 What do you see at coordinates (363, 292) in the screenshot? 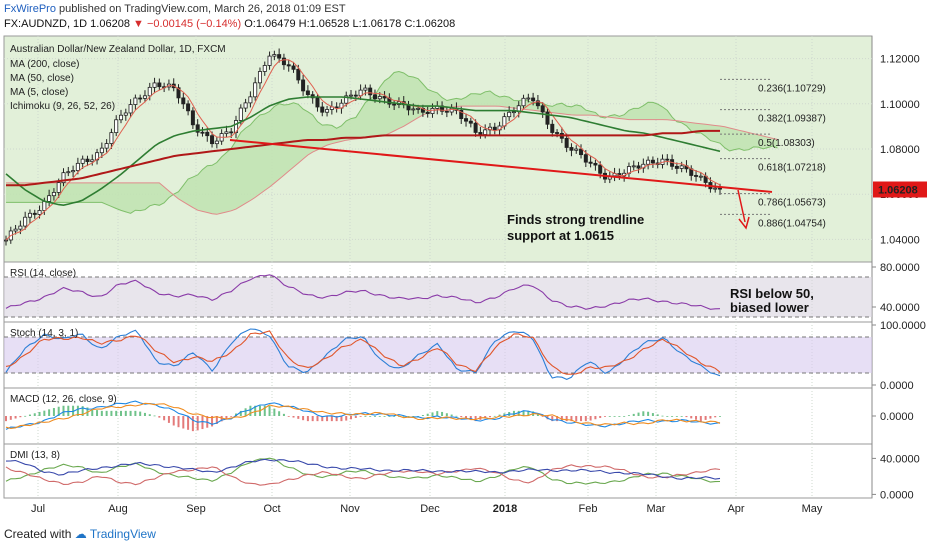
I see `rsi-line` at bounding box center [363, 292].